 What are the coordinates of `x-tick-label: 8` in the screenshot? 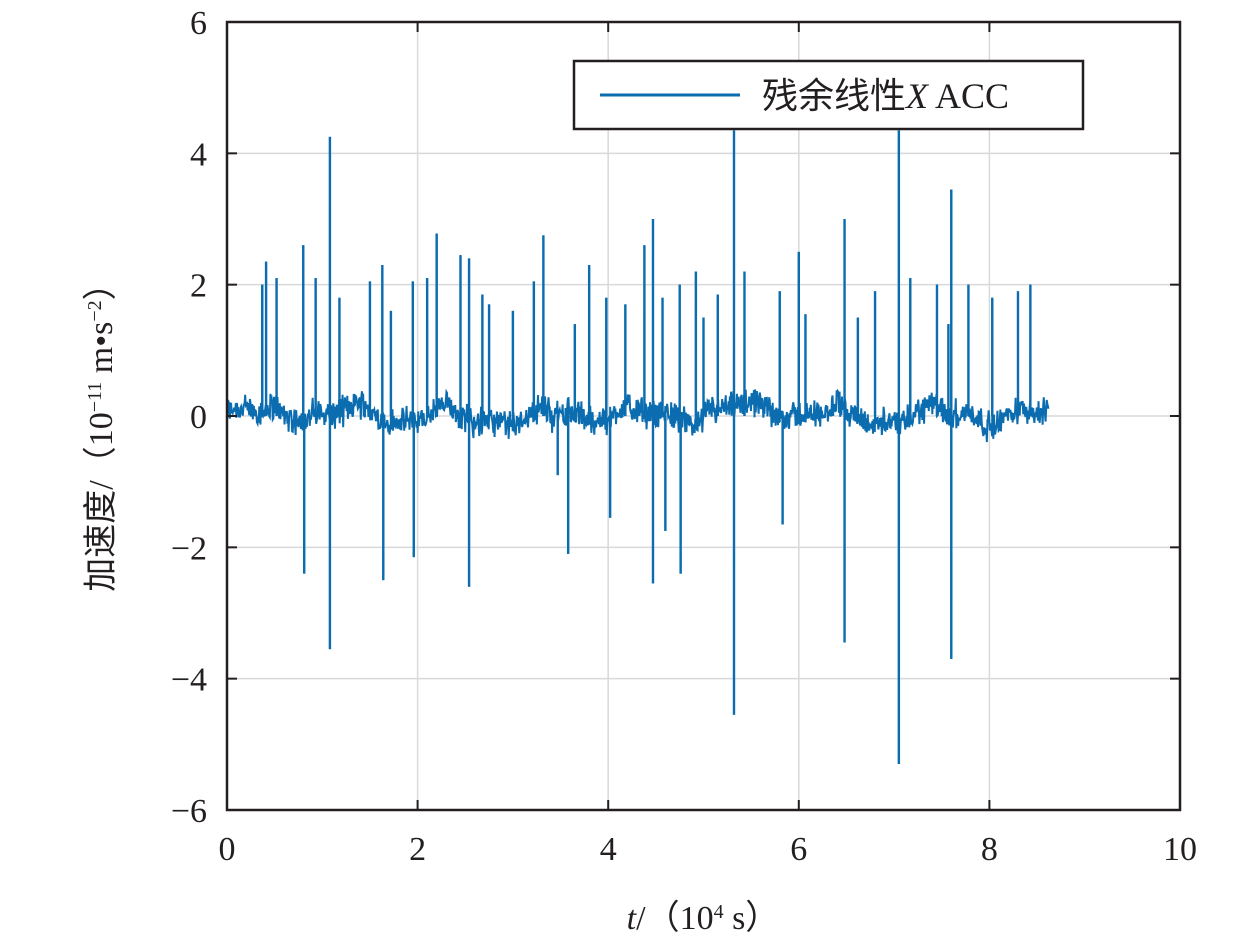 It's located at (989, 849).